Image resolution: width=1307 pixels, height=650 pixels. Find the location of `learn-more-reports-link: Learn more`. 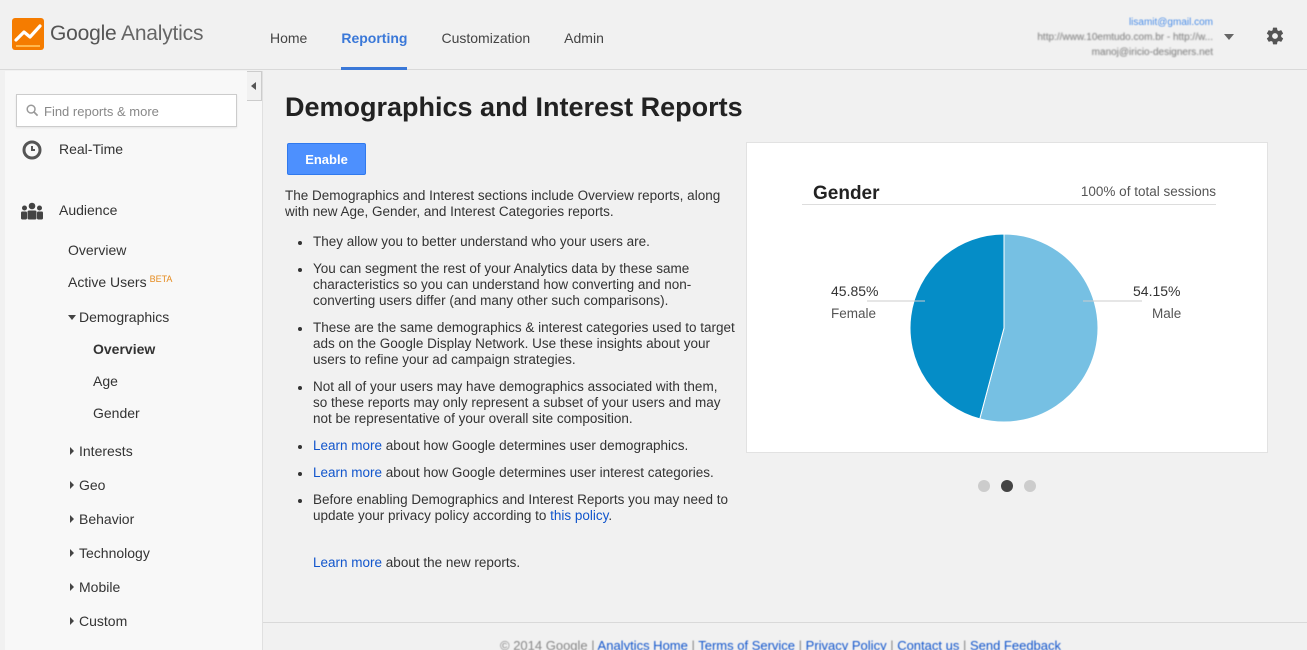

learn-more-reports-link: Learn more is located at coordinates (348, 562).